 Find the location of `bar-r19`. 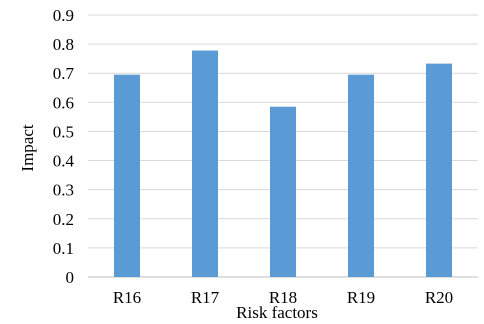

bar-r19 is located at coordinates (361, 175).